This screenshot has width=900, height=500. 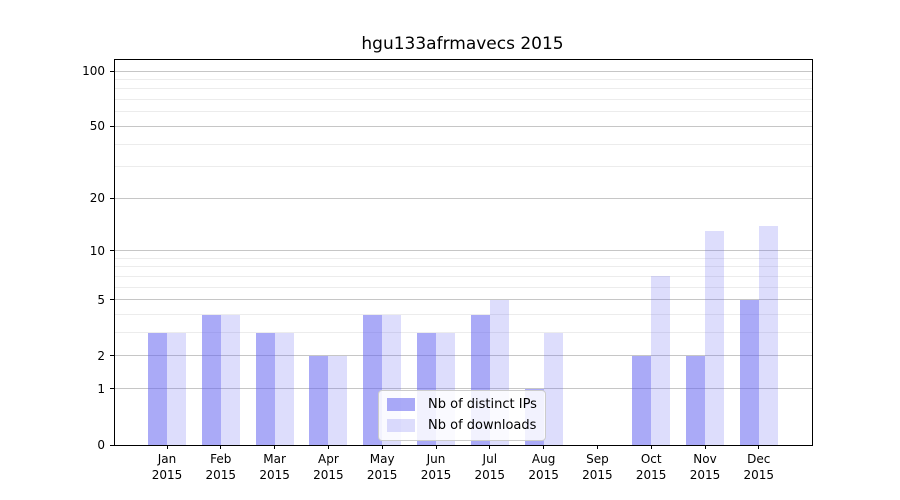 What do you see at coordinates (275, 467) in the screenshot?
I see `x-axis-tick-label: Mar 2015` at bounding box center [275, 467].